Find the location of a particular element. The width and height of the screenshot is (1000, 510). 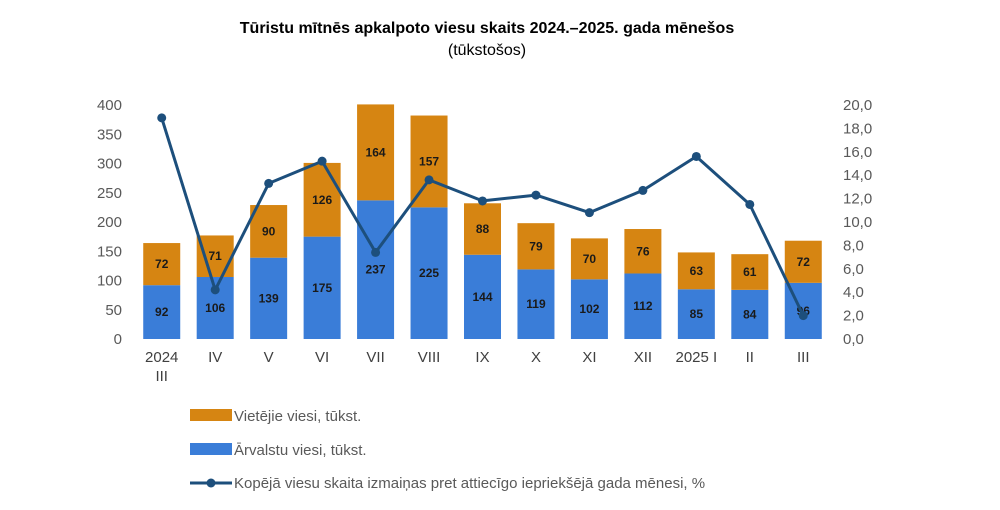

bar-label-foreign: 139 is located at coordinates (269, 298).